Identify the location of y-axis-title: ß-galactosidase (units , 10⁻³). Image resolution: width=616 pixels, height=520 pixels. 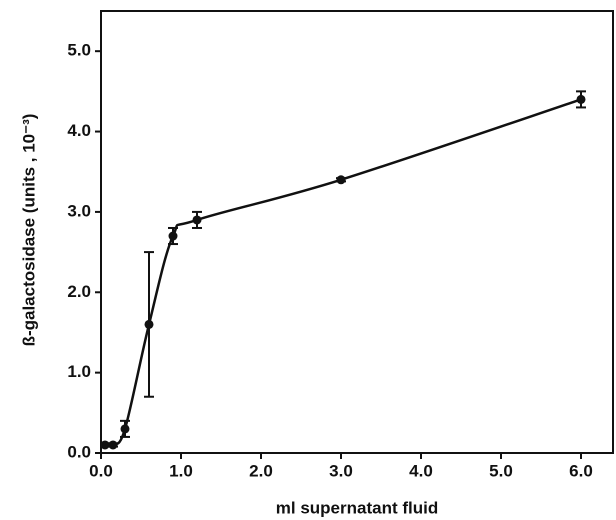
(28, 230).